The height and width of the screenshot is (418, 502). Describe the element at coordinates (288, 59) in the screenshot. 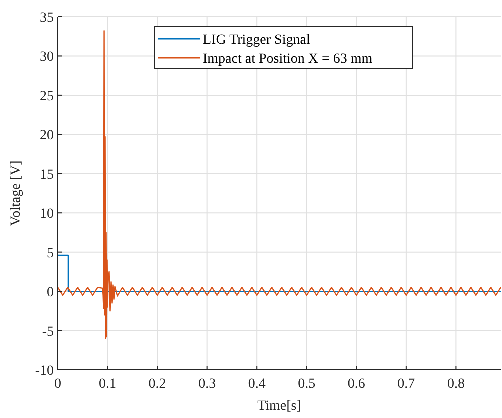

I see `legend-label: Impact at Position X = 63 mm` at that location.